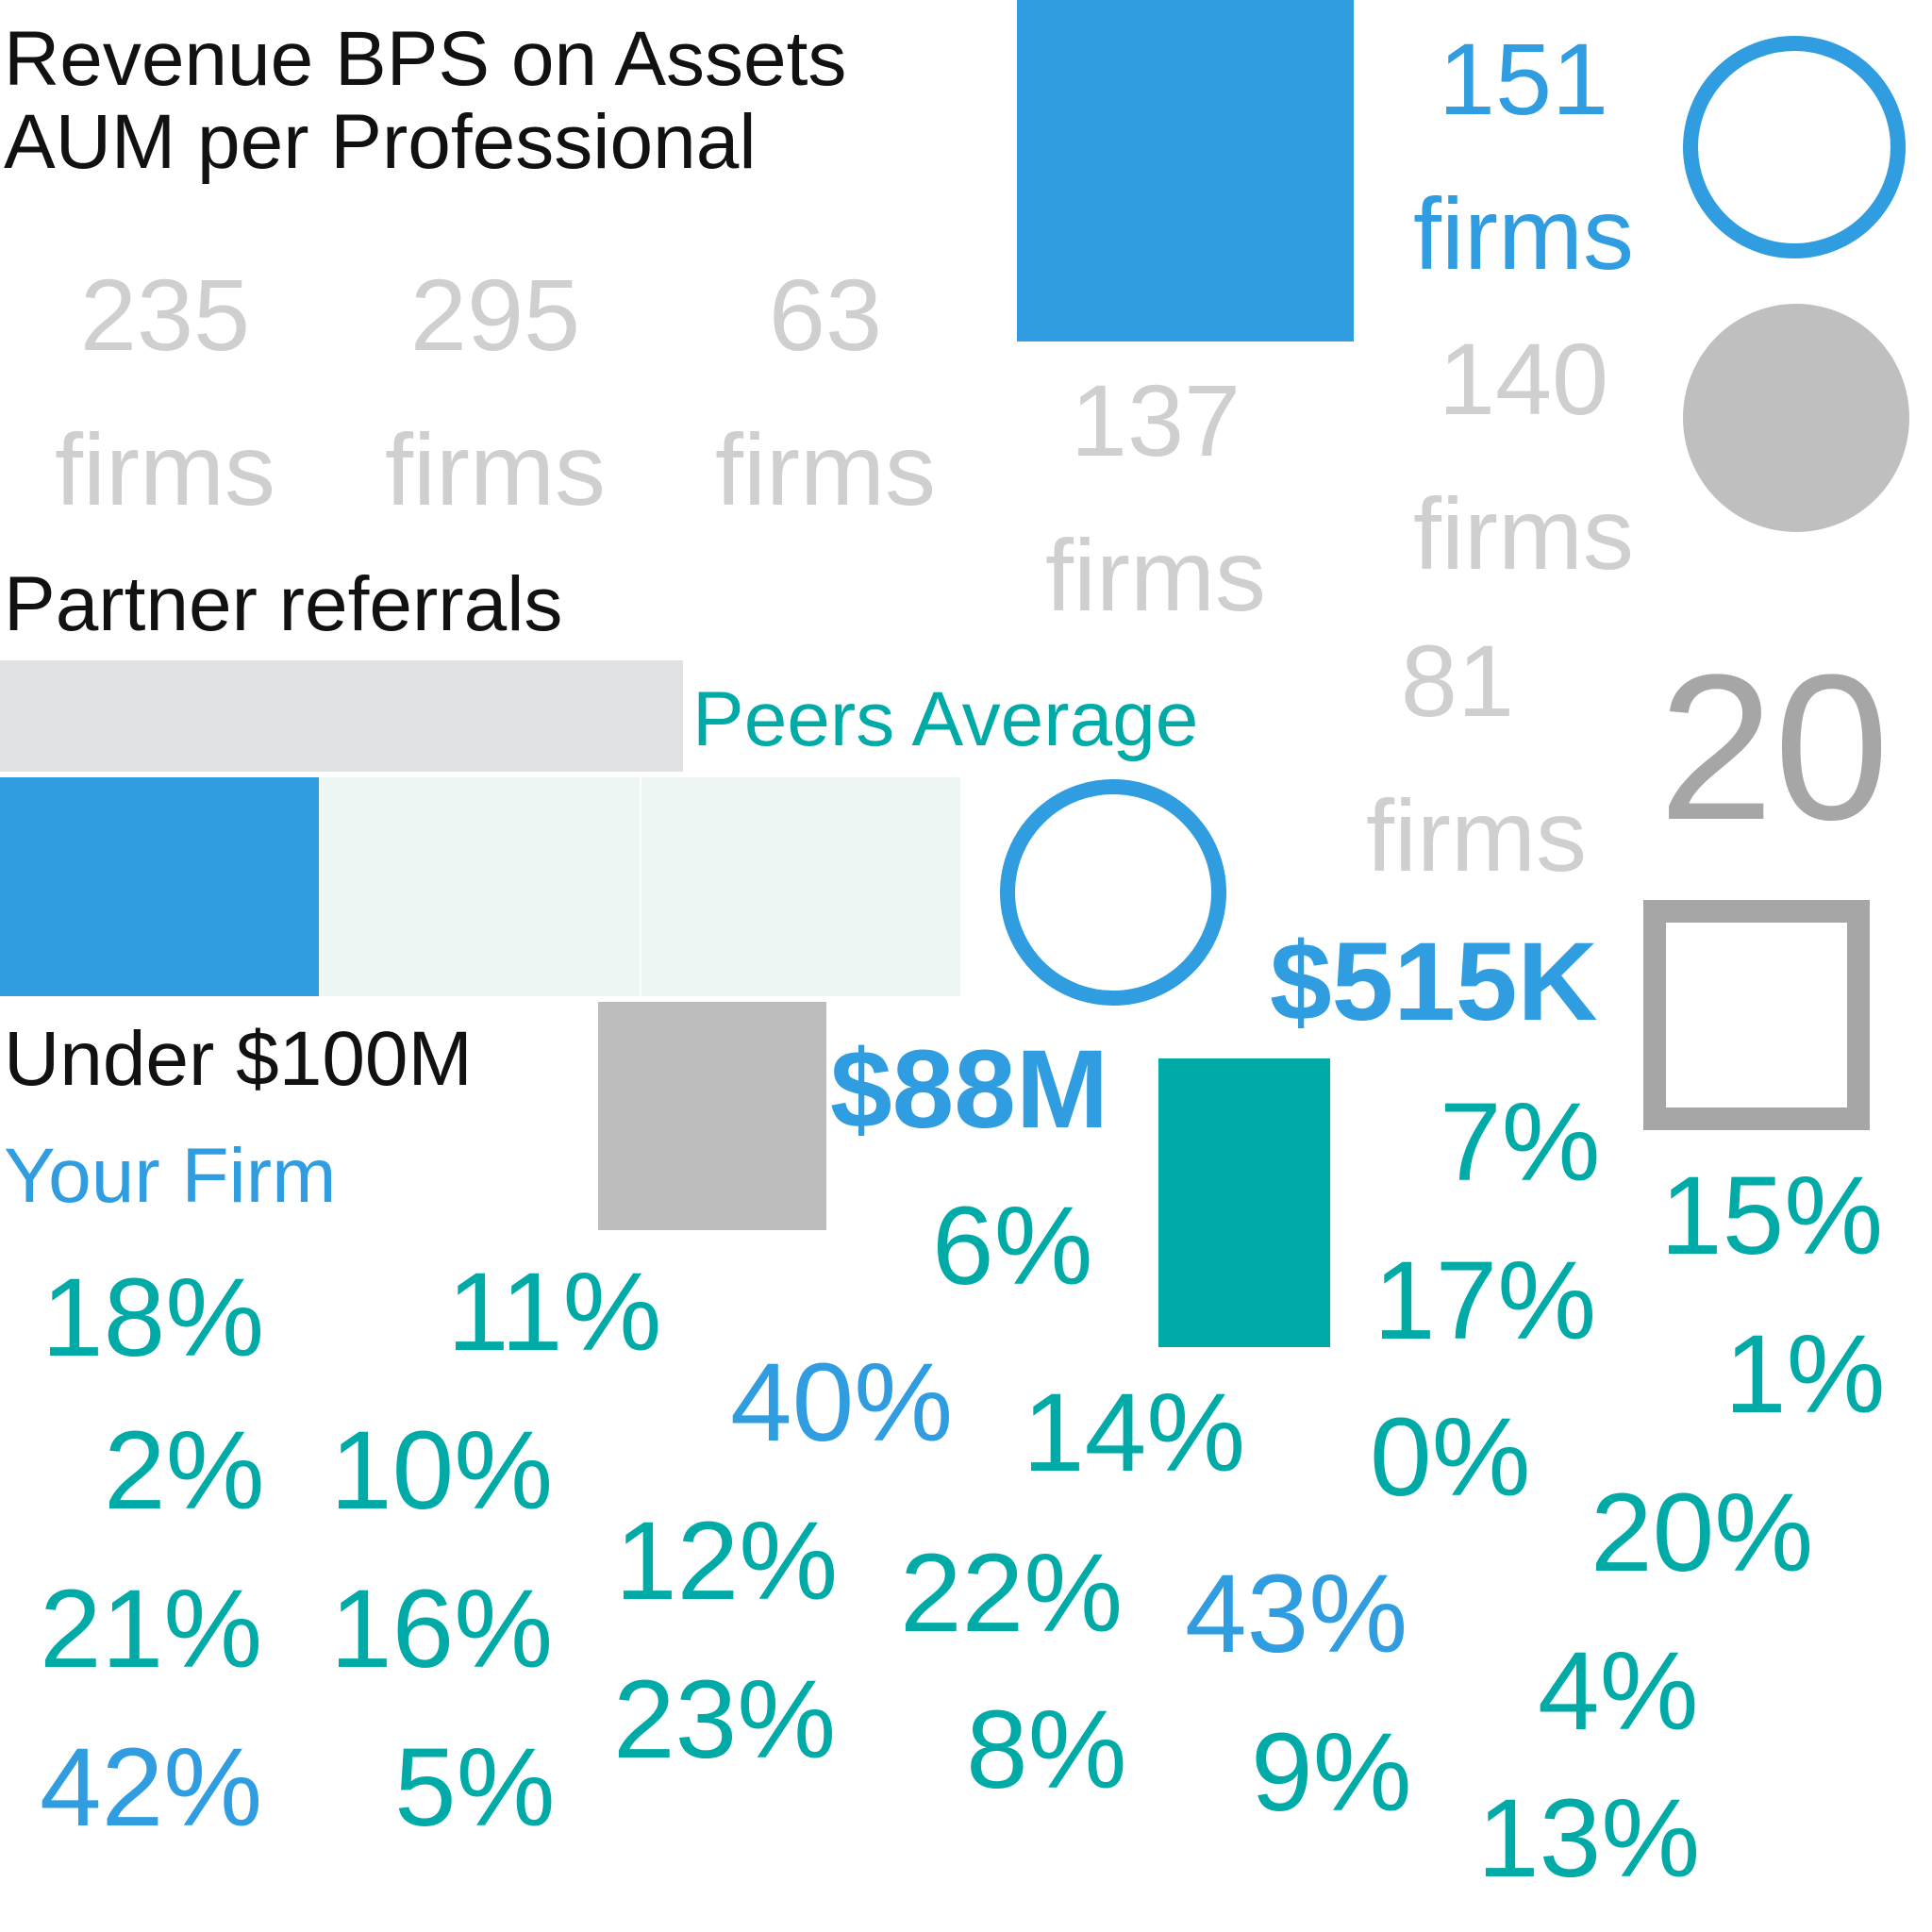  I want to click on pct-8: 8%, so click(1047, 1750).